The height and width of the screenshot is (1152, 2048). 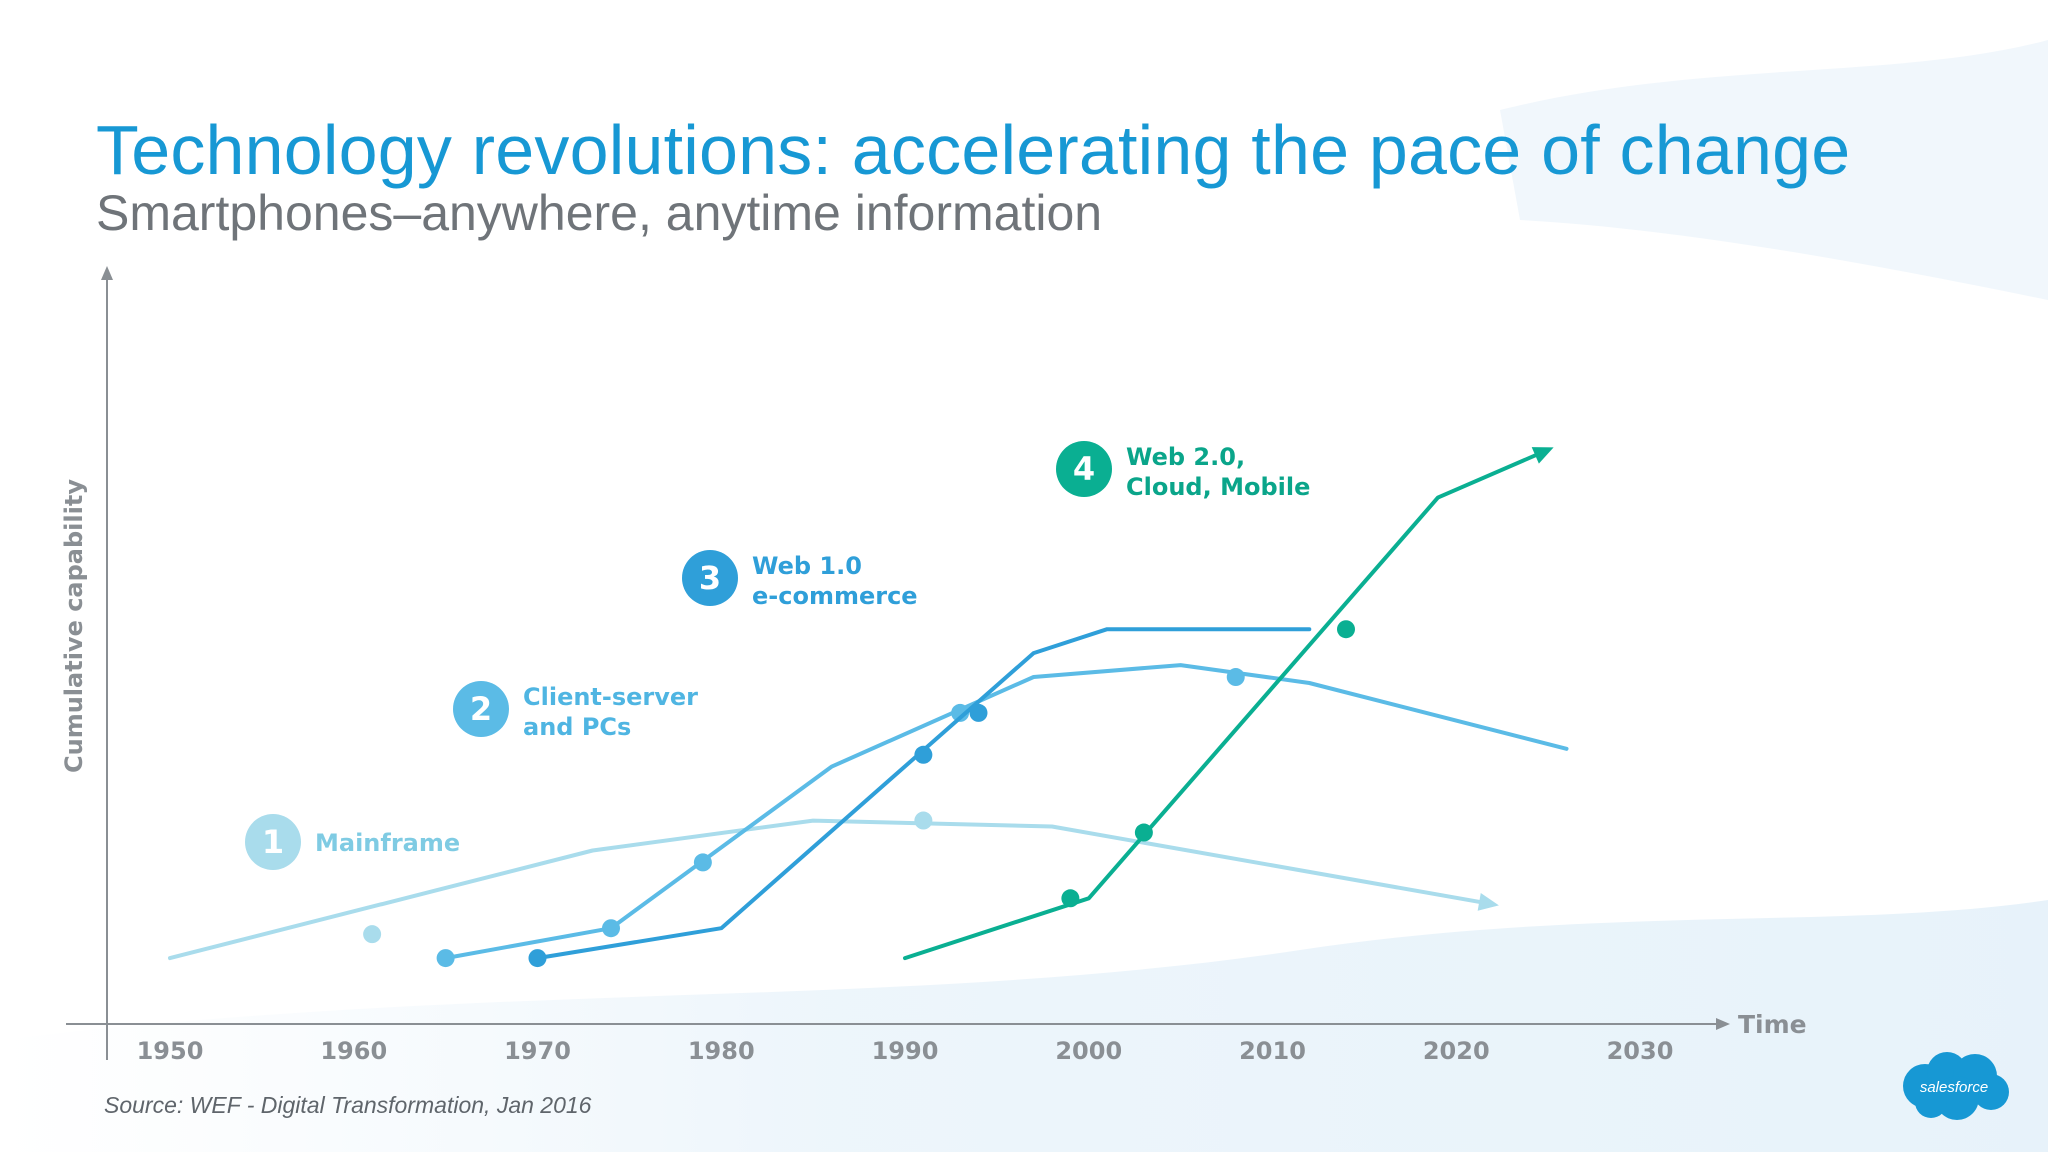 What do you see at coordinates (74, 626) in the screenshot?
I see `y-axis-label: Cumulative capability` at bounding box center [74, 626].